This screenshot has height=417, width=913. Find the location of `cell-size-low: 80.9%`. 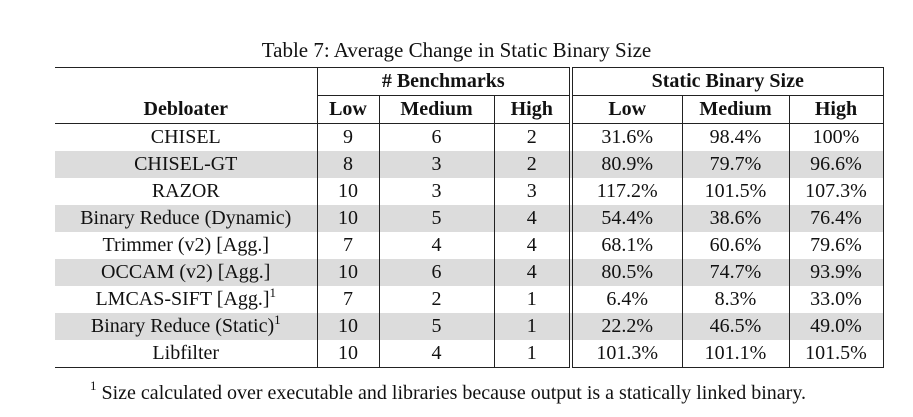

cell-size-low: 80.9% is located at coordinates (625, 164).